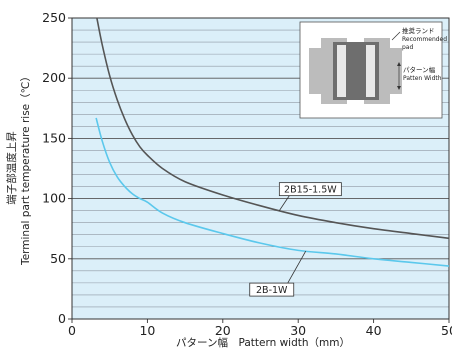 The image size is (452, 352). What do you see at coordinates (54, 198) in the screenshot?
I see `y-tick-label: 100` at bounding box center [54, 198].